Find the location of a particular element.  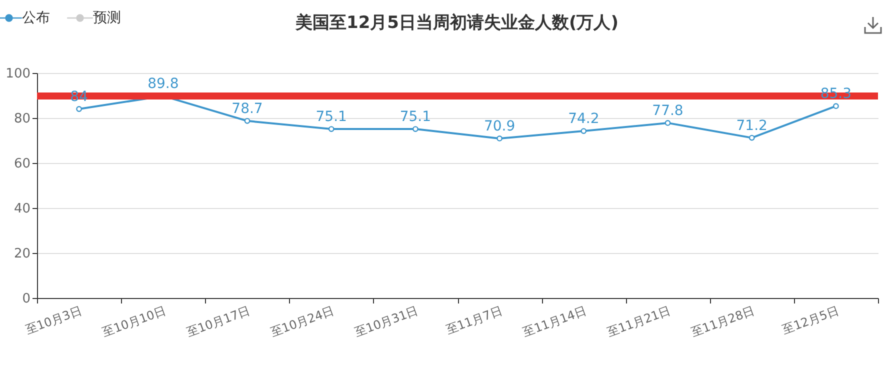

data-label: 70.9 is located at coordinates (500, 126).